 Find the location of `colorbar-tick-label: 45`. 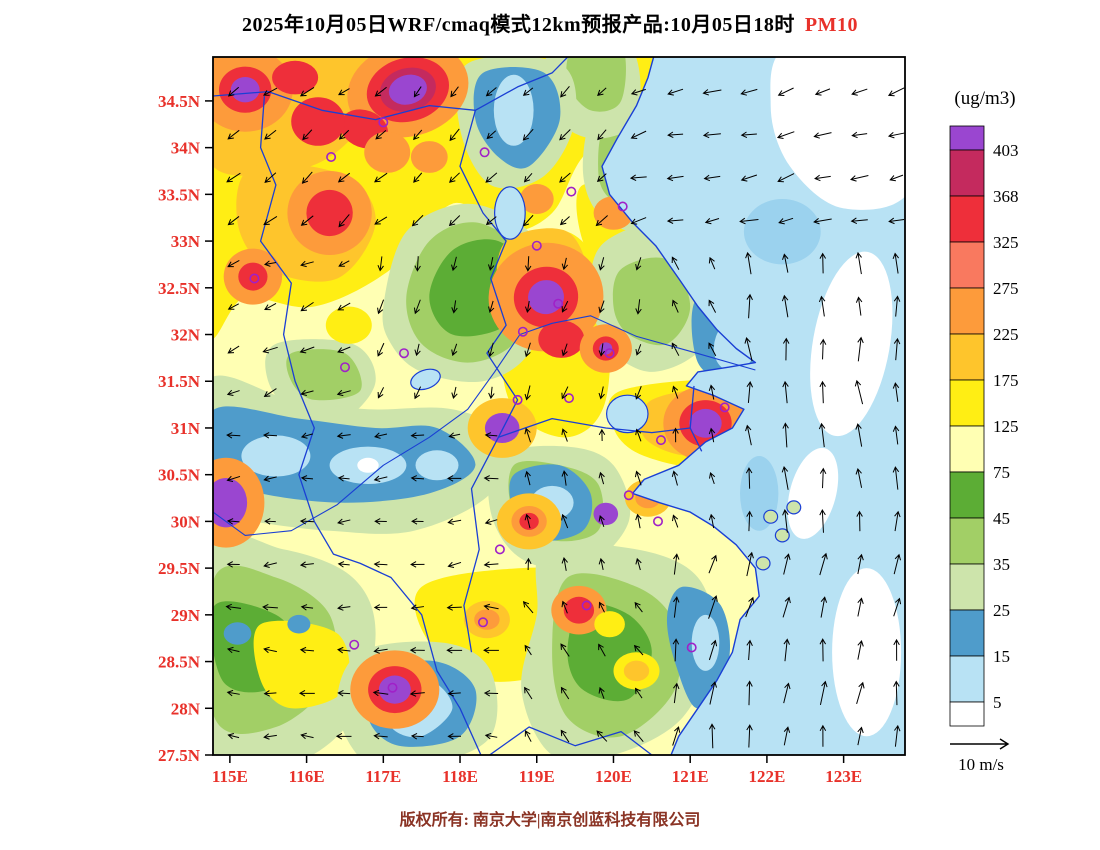

colorbar-tick-label: 45 is located at coordinates (1001, 518).